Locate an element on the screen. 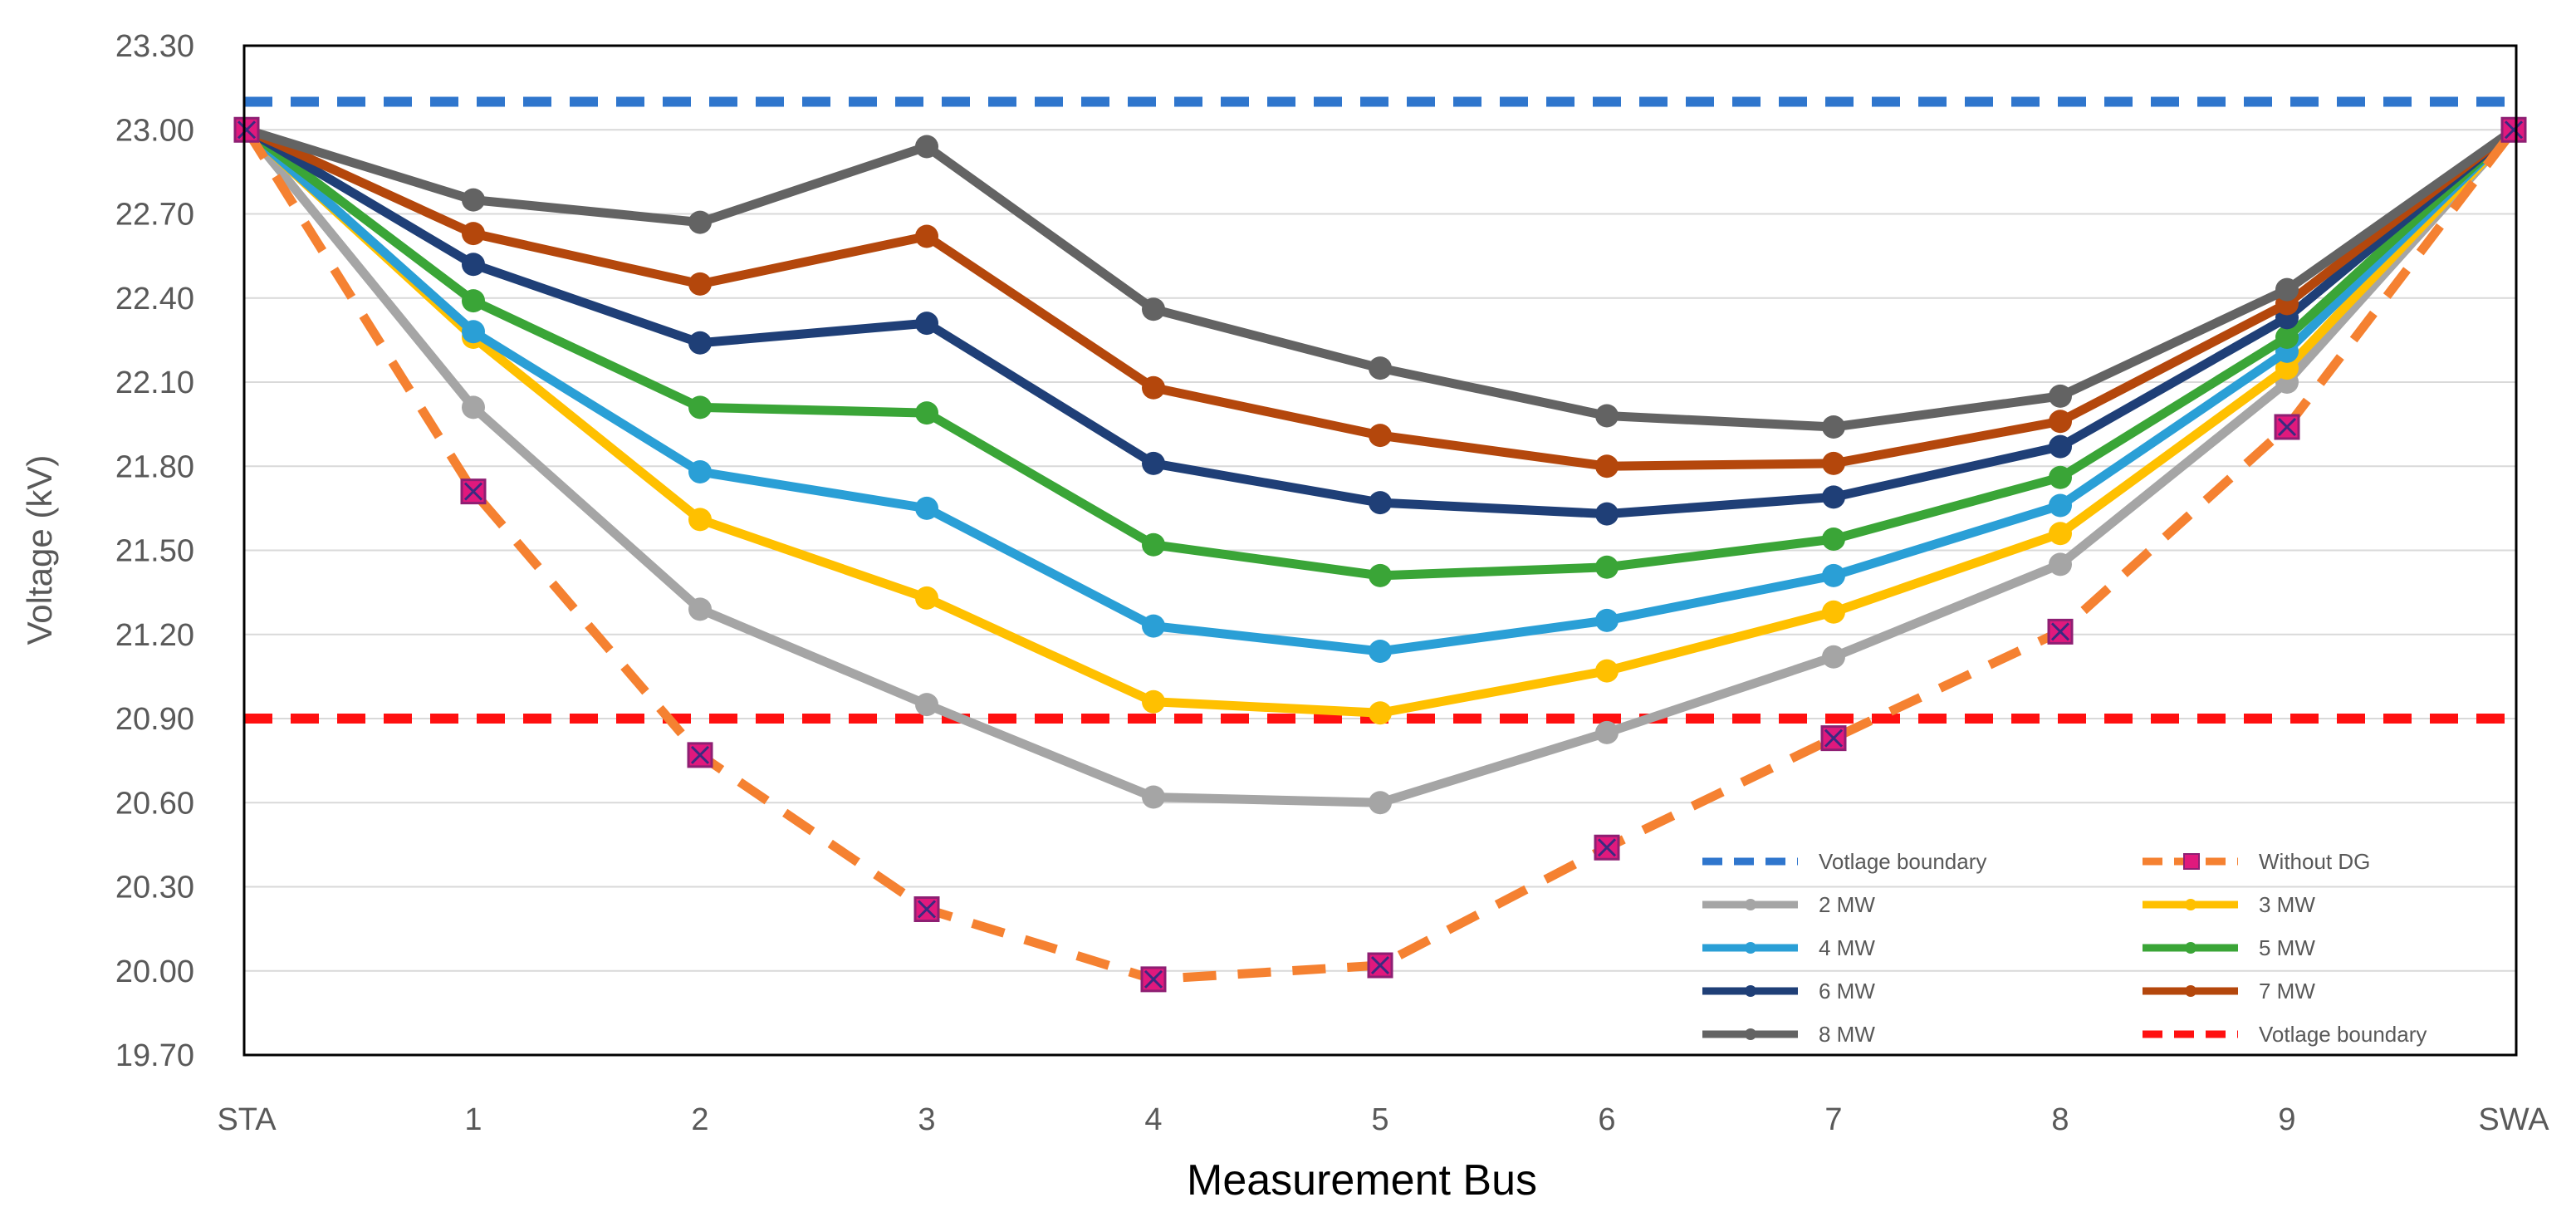 This screenshot has width=2576, height=1212. x-tick-label: 4 is located at coordinates (1153, 1119).